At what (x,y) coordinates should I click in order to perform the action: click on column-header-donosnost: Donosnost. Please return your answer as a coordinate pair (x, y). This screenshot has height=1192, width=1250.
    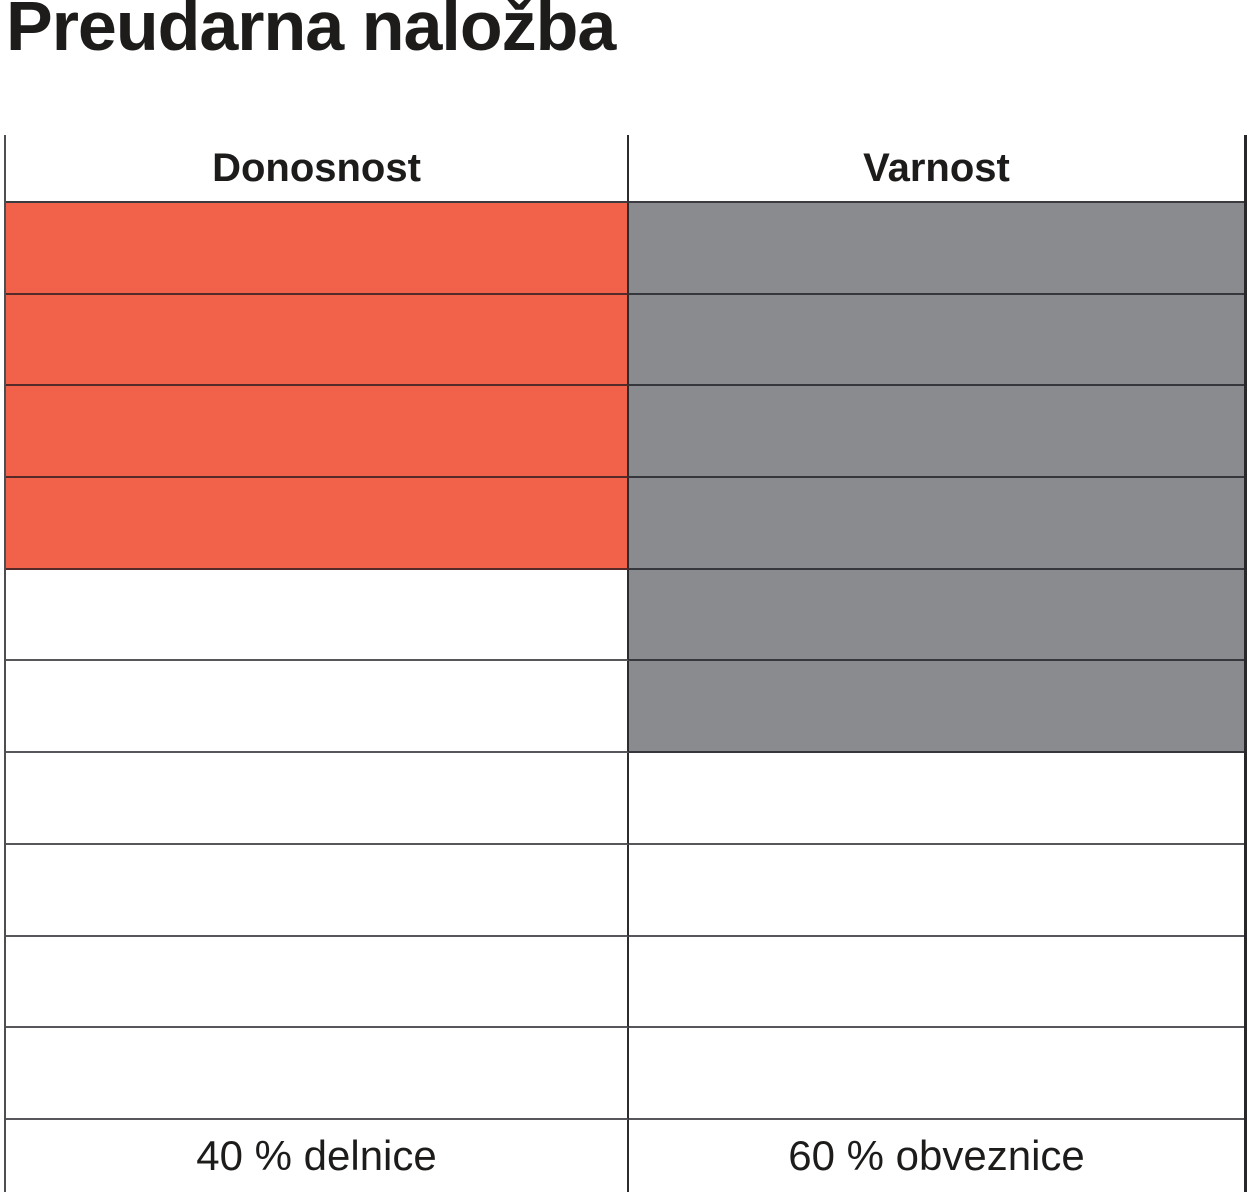
    Looking at the image, I should click on (317, 169).